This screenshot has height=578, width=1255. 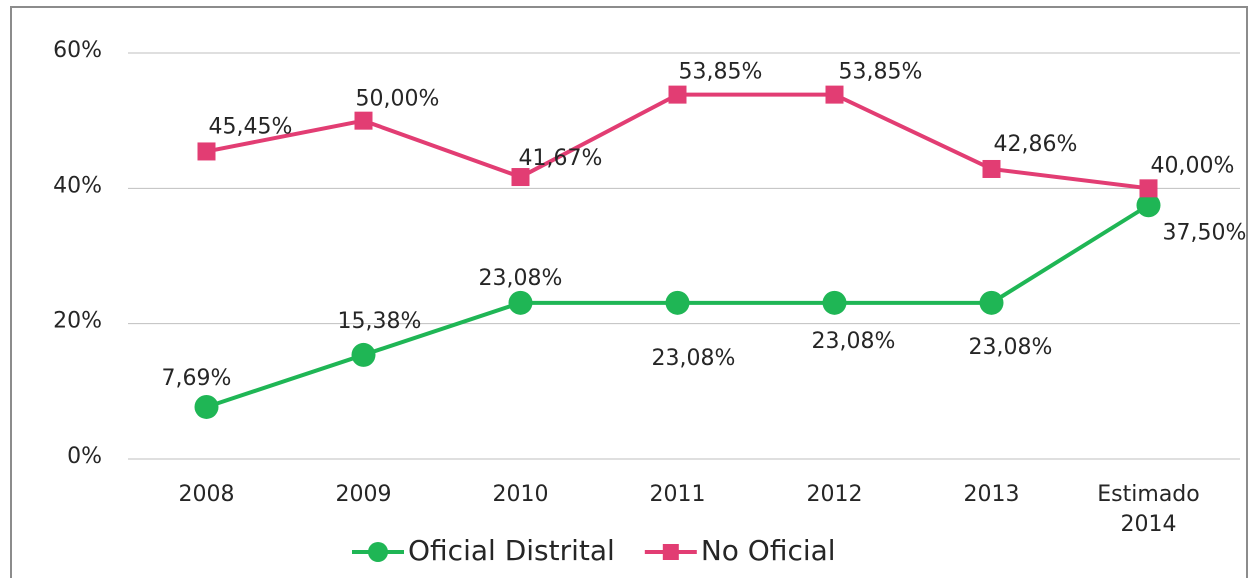 What do you see at coordinates (251, 126) in the screenshot?
I see `data-label: 45,45%` at bounding box center [251, 126].